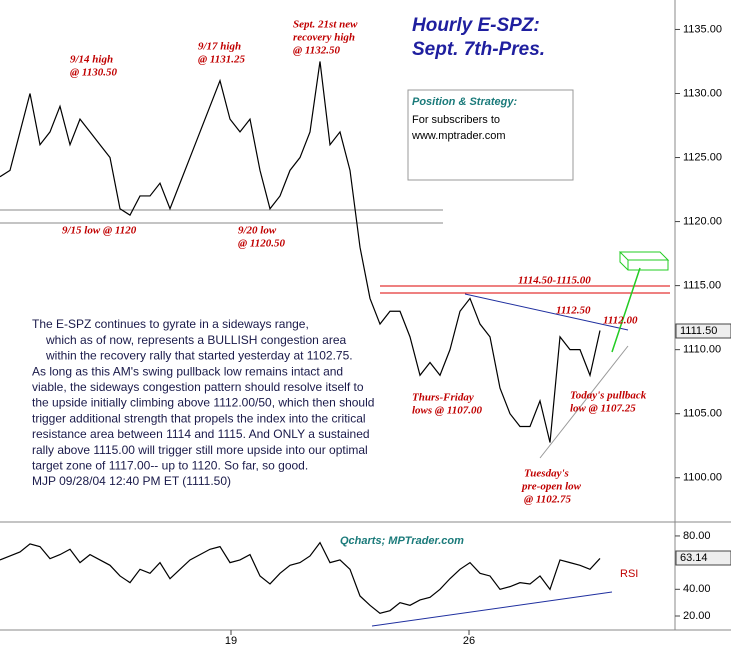 The image size is (731, 657). I want to click on y-tick-label: 1100.00, so click(702, 478).